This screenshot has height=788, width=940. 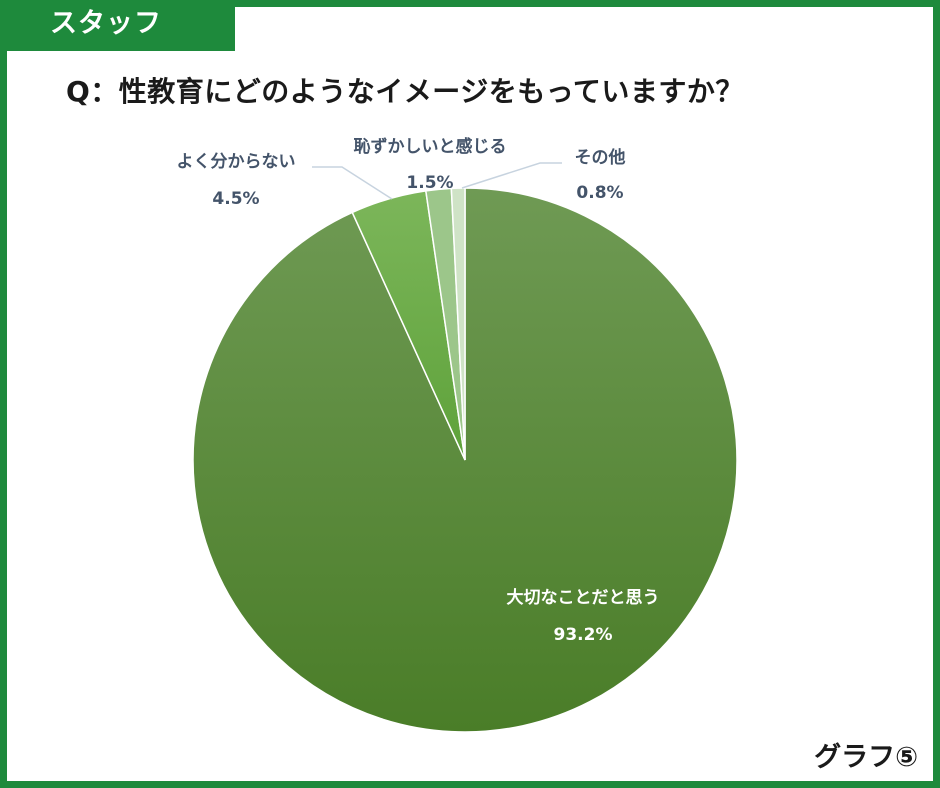 What do you see at coordinates (600, 157) in the screenshot?
I see `slice-label-4: その他` at bounding box center [600, 157].